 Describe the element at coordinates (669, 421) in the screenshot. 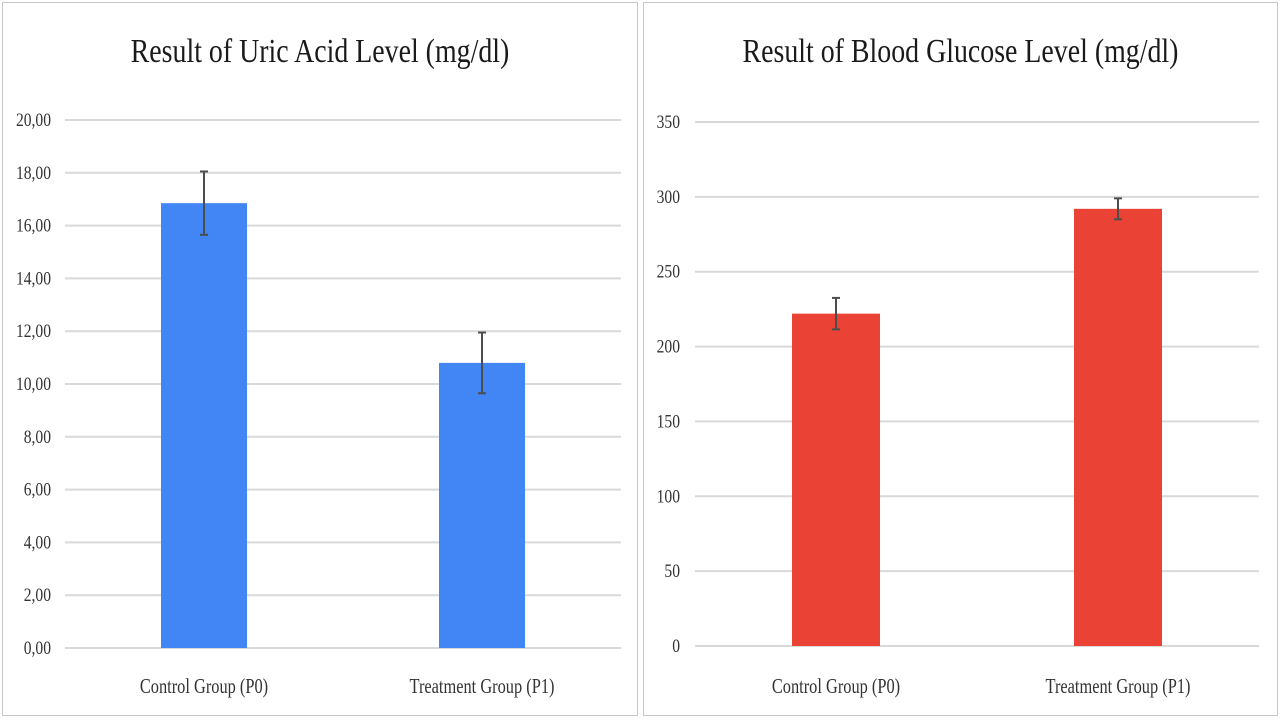

I see `y-tick-label: 150` at that location.